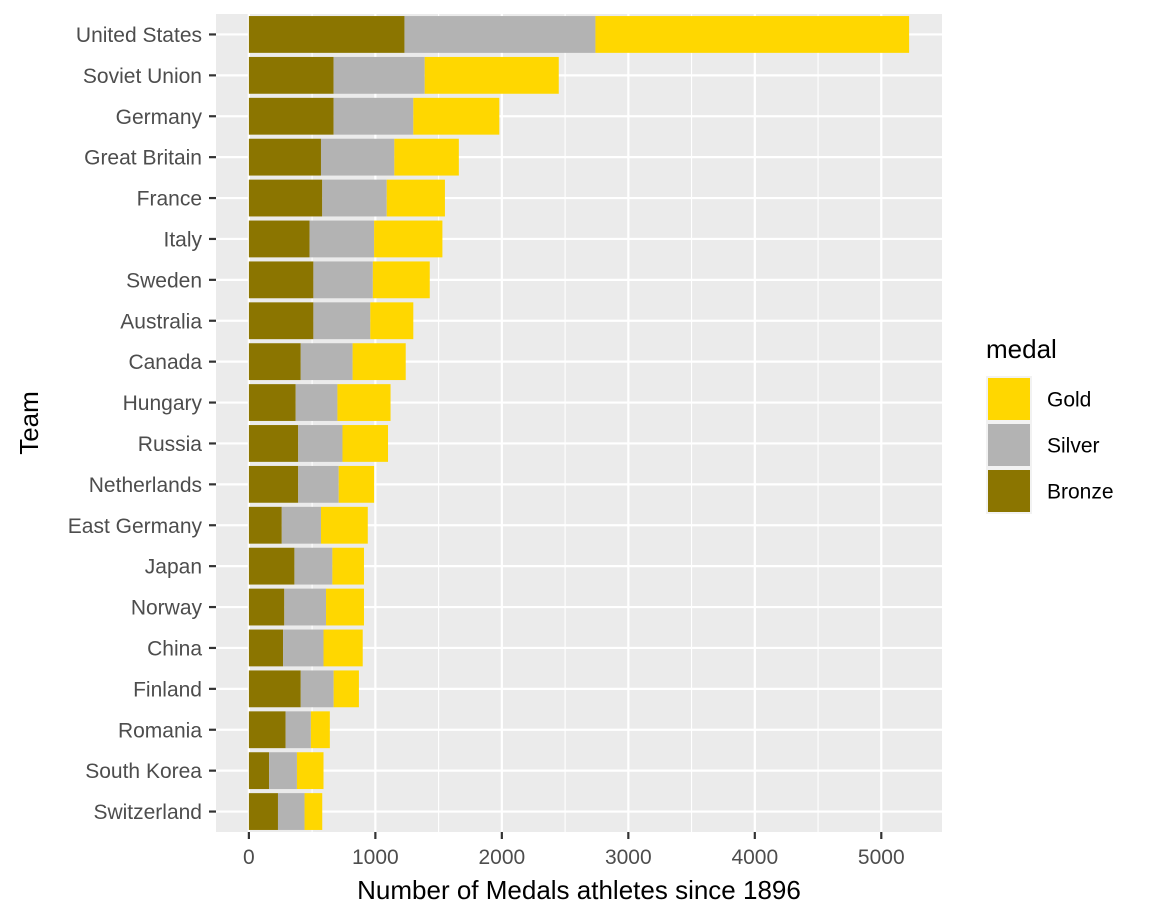 The width and height of the screenshot is (1152, 921). What do you see at coordinates (143, 158) in the screenshot?
I see `y-tick-label: Great Britain` at bounding box center [143, 158].